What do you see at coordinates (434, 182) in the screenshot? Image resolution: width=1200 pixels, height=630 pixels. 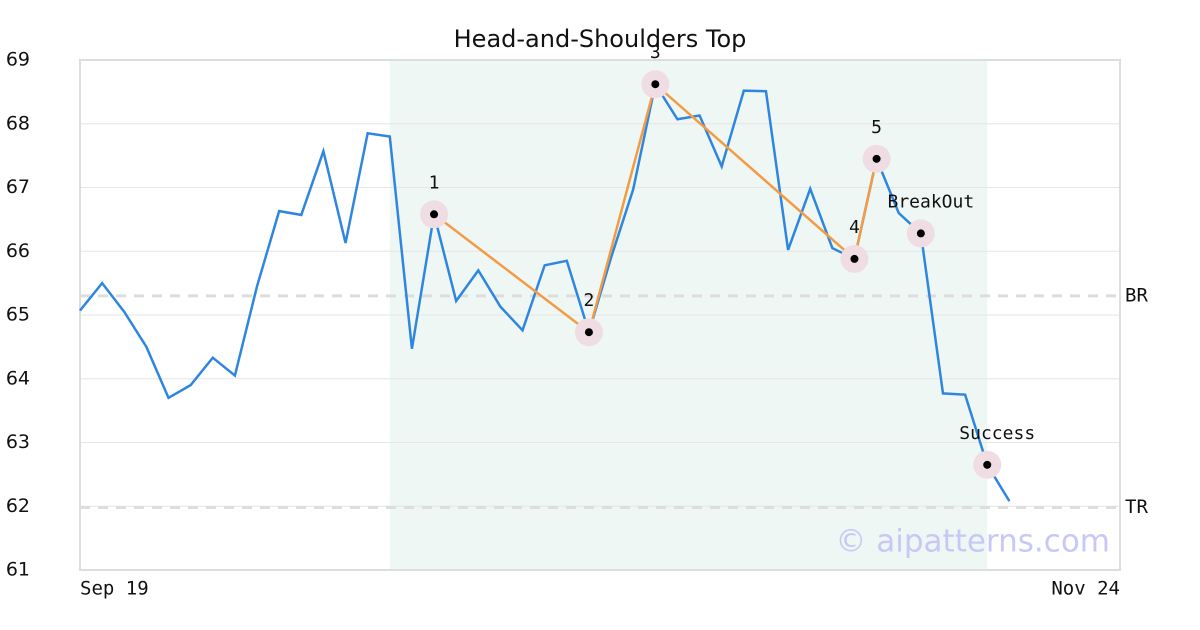 I see `point-label: 1` at bounding box center [434, 182].